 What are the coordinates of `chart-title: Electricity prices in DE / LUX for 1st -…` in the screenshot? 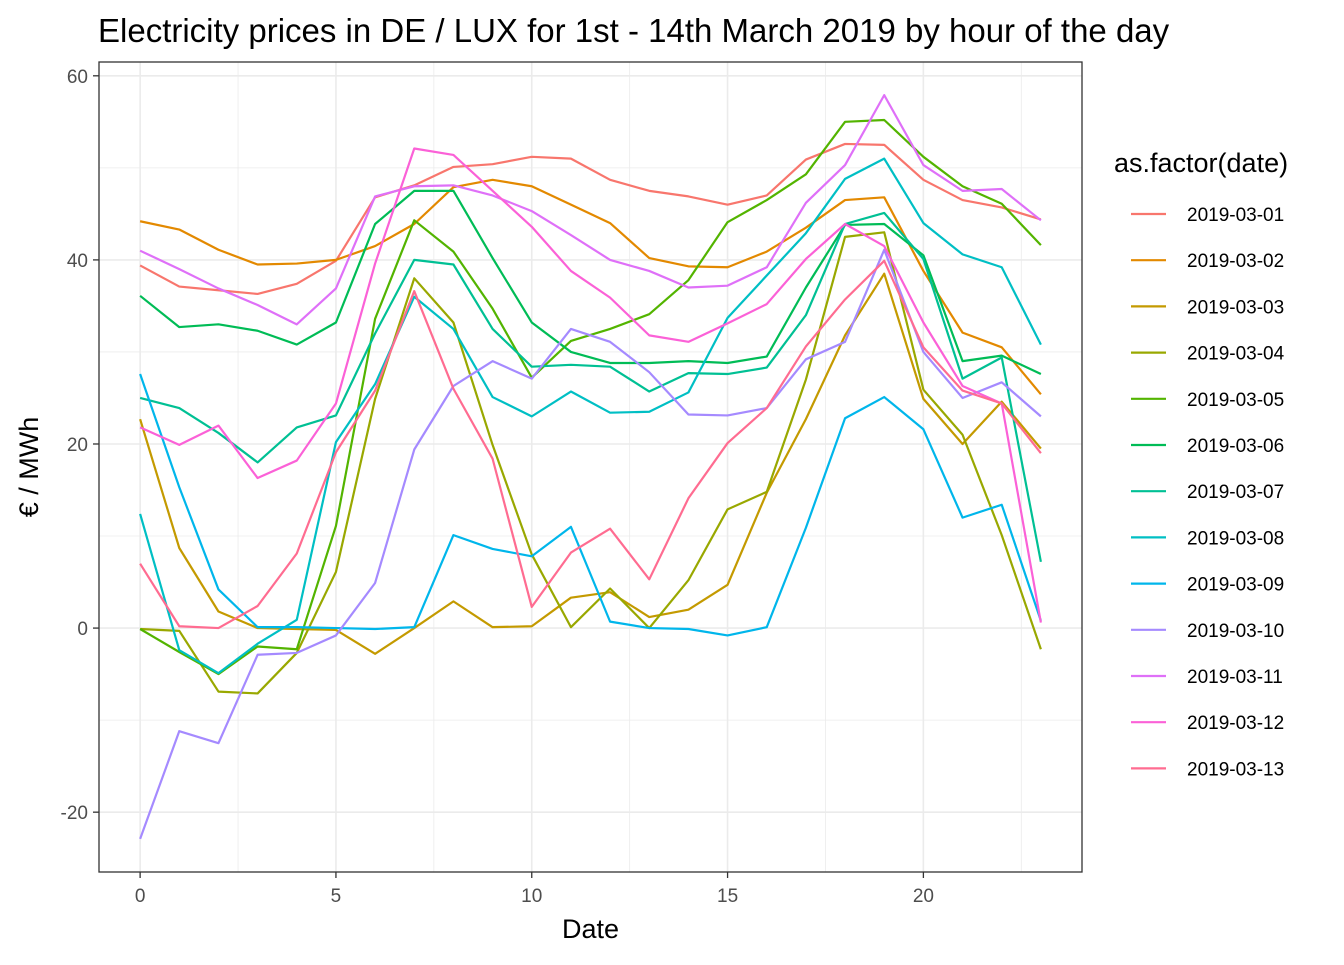 It's located at (634, 30).